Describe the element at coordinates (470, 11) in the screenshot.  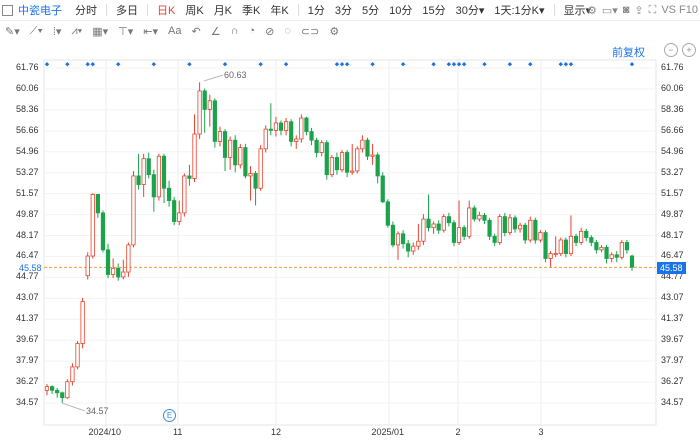
I see `period-tab: 30分▾` at that location.